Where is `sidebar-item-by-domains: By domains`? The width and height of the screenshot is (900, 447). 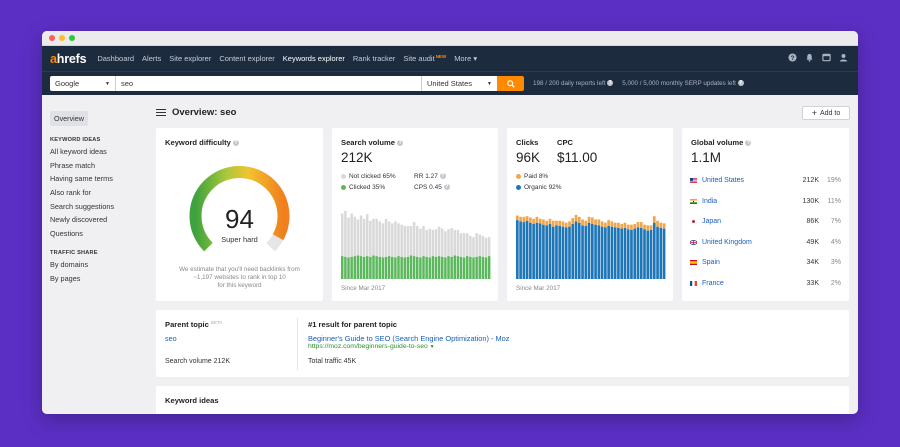
sidebar-item-by-domains: By domains is located at coordinates (69, 265).